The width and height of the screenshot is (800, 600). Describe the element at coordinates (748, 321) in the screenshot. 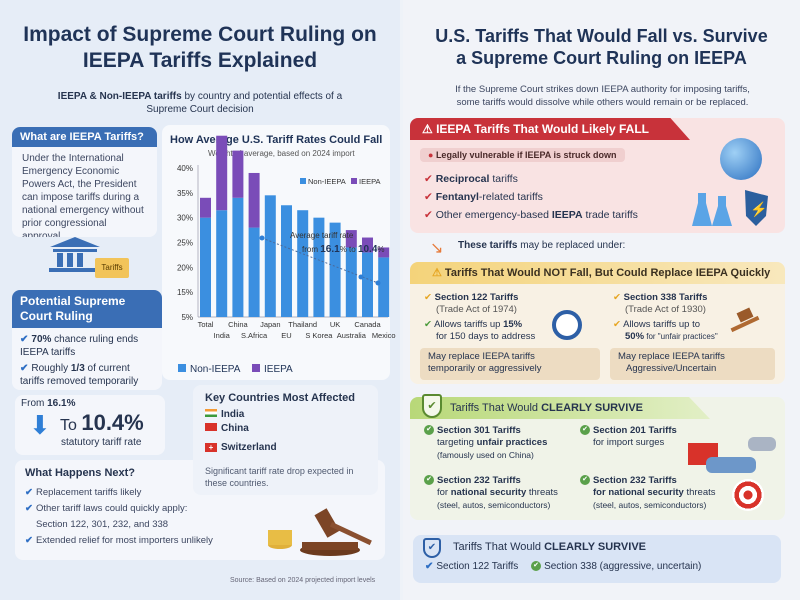

I see `gavel-icon` at that location.